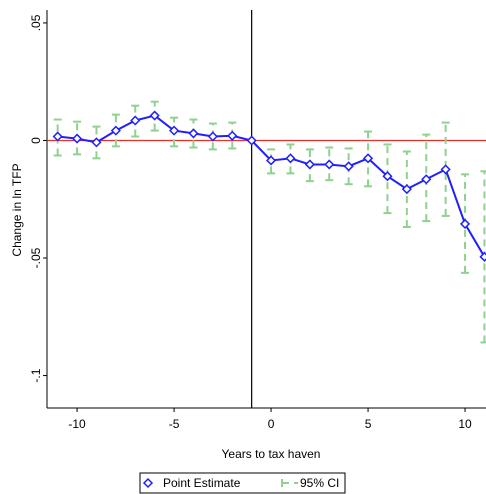  I want to click on y-tick-label: 0, so click(36, 140).